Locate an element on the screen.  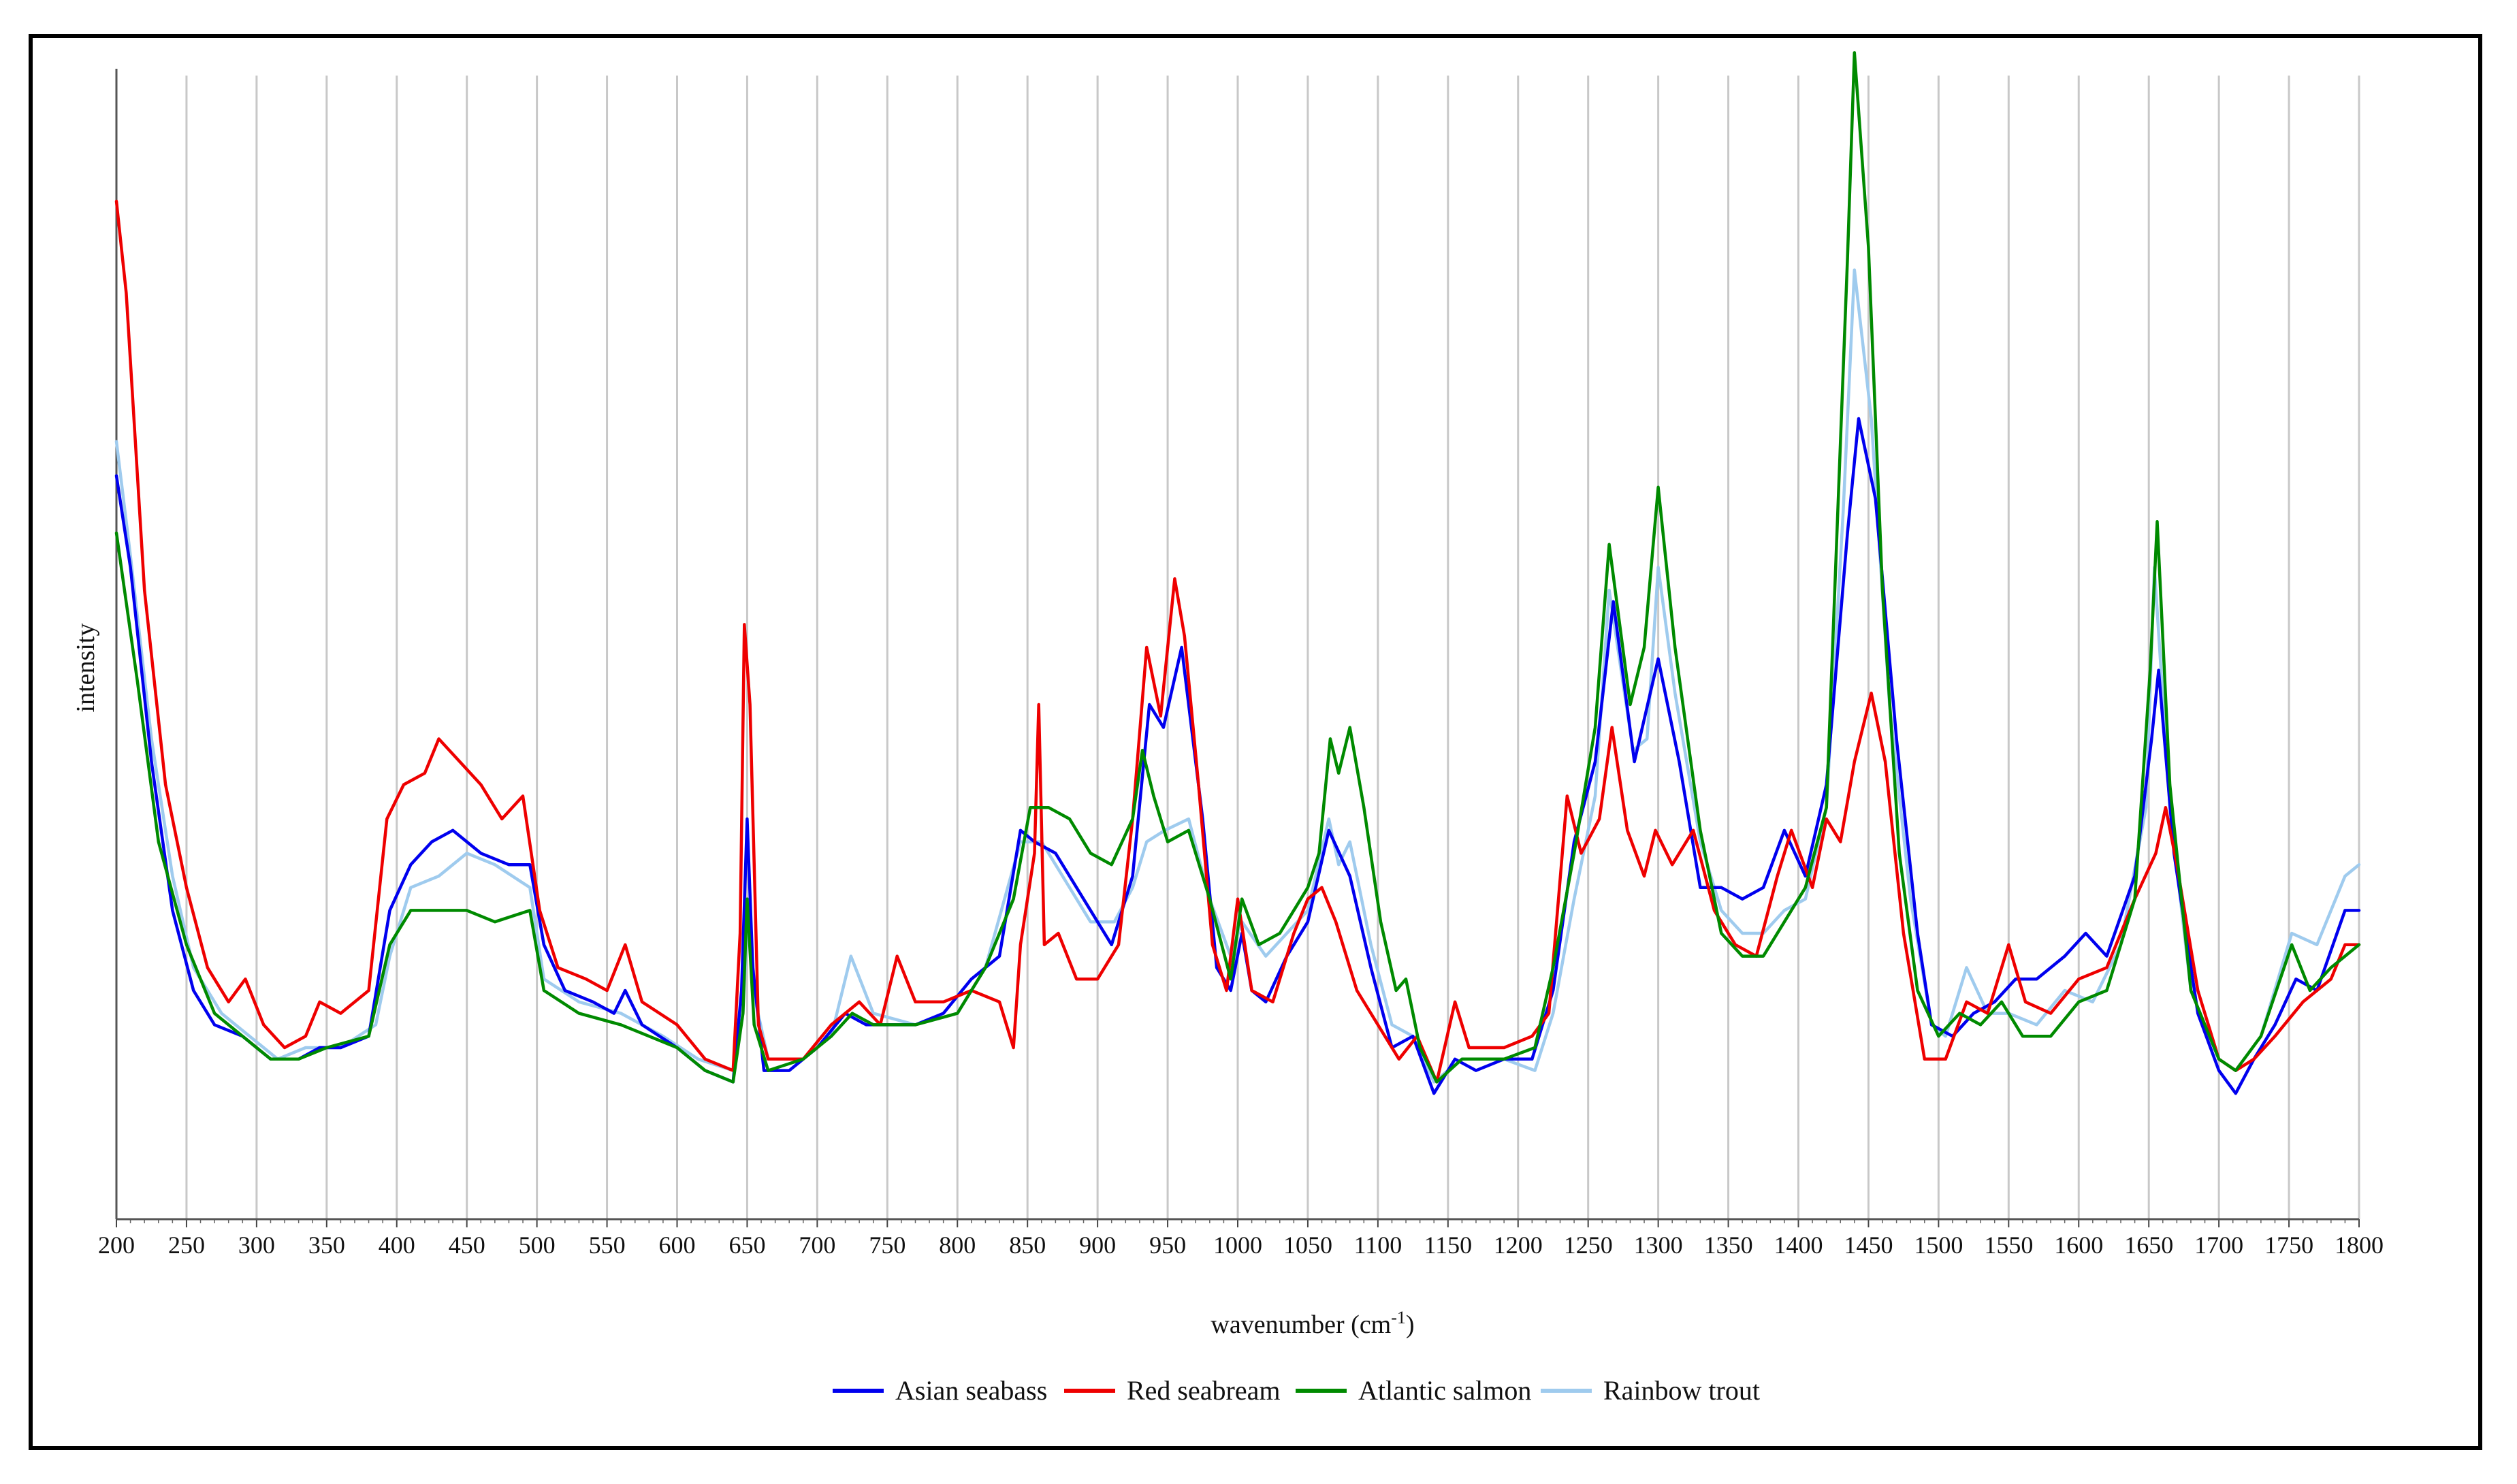
x-tick-label-500: 500 is located at coordinates (537, 1245).